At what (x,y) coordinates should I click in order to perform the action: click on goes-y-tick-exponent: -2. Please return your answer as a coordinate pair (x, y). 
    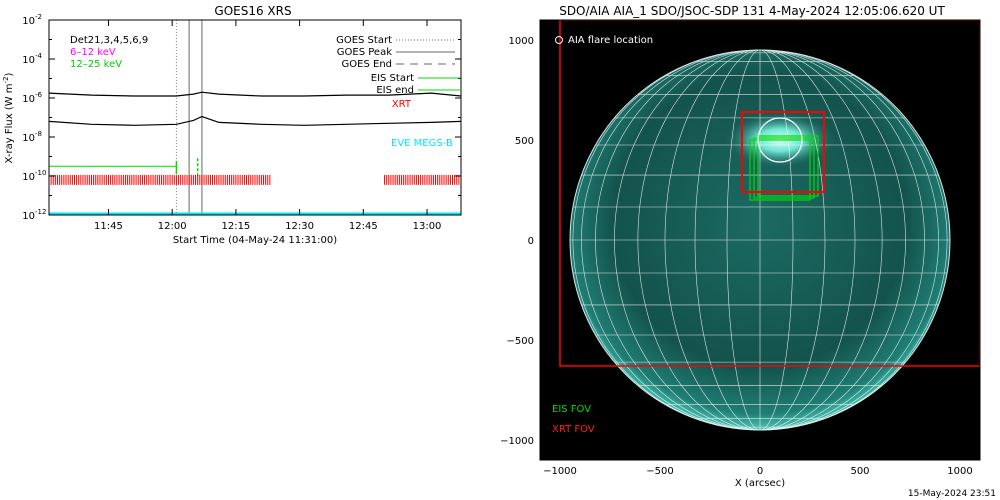
    Looking at the image, I should click on (38, 17).